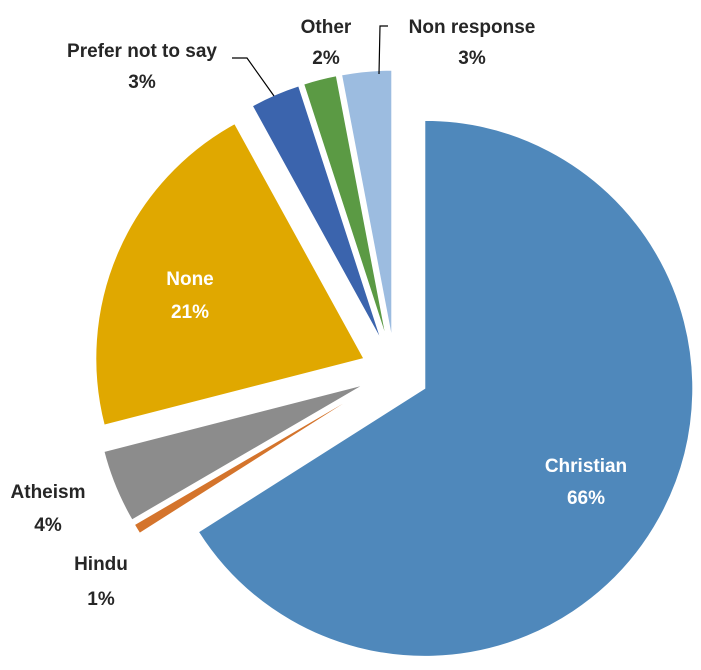 Image resolution: width=701 pixels, height=670 pixels. I want to click on slice-label-none: None, so click(190, 279).